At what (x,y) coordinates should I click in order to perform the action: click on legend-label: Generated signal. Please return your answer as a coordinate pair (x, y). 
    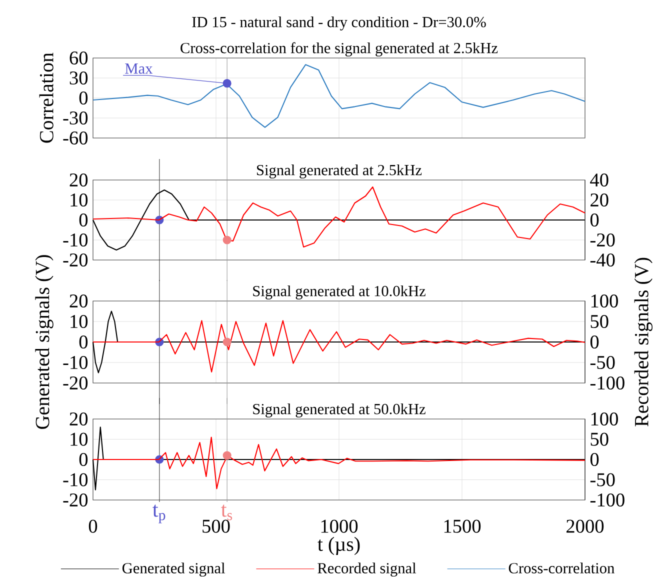
    Looking at the image, I should click on (173, 569).